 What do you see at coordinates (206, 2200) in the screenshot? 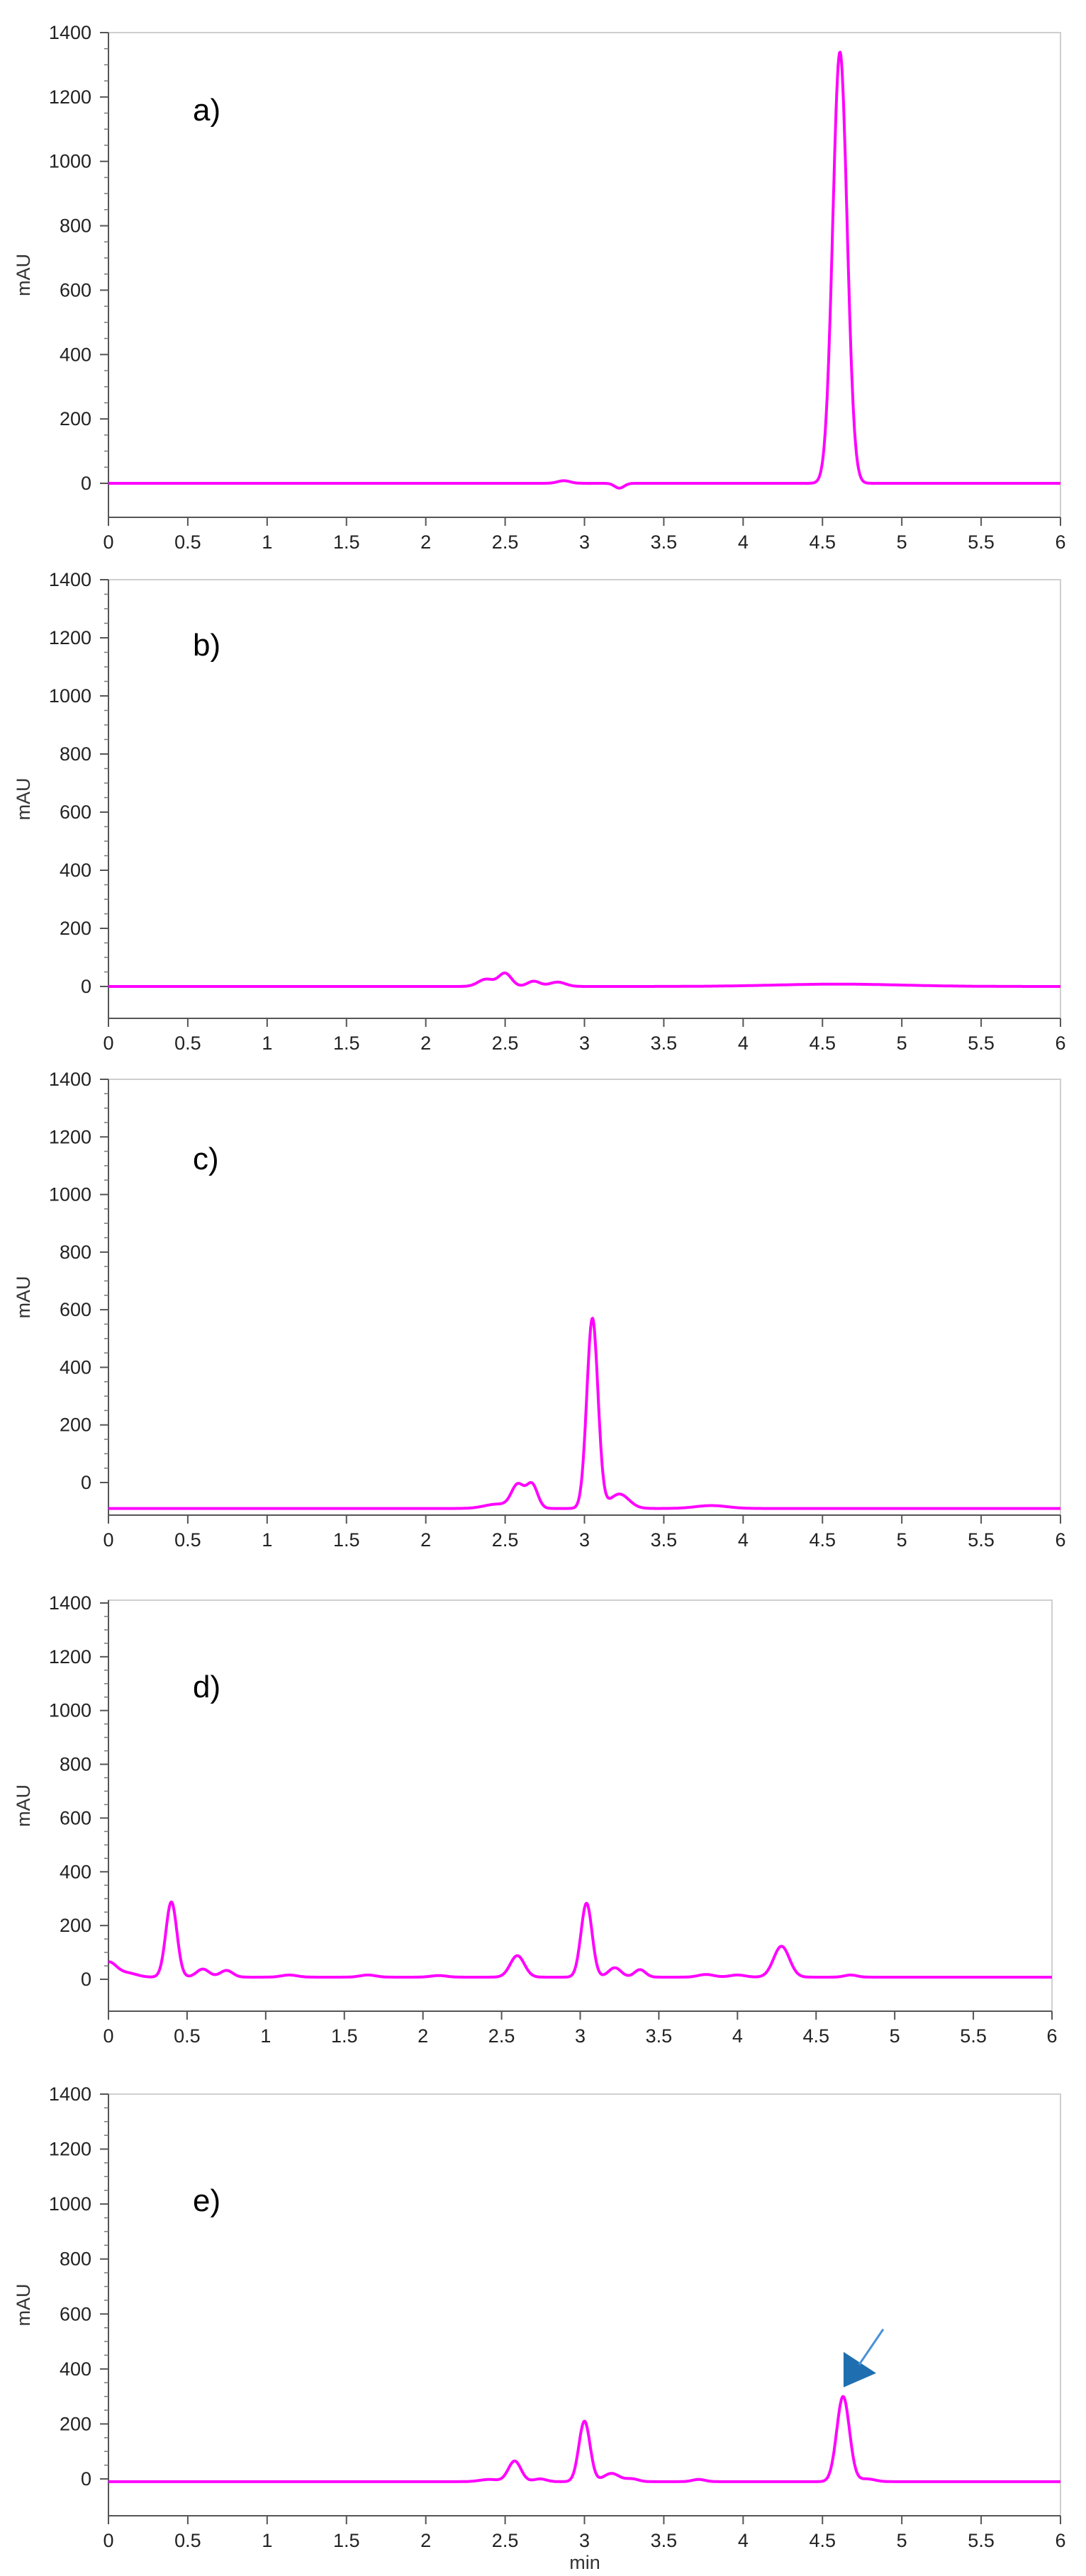
I see `panel-label-e: e)` at bounding box center [206, 2200].